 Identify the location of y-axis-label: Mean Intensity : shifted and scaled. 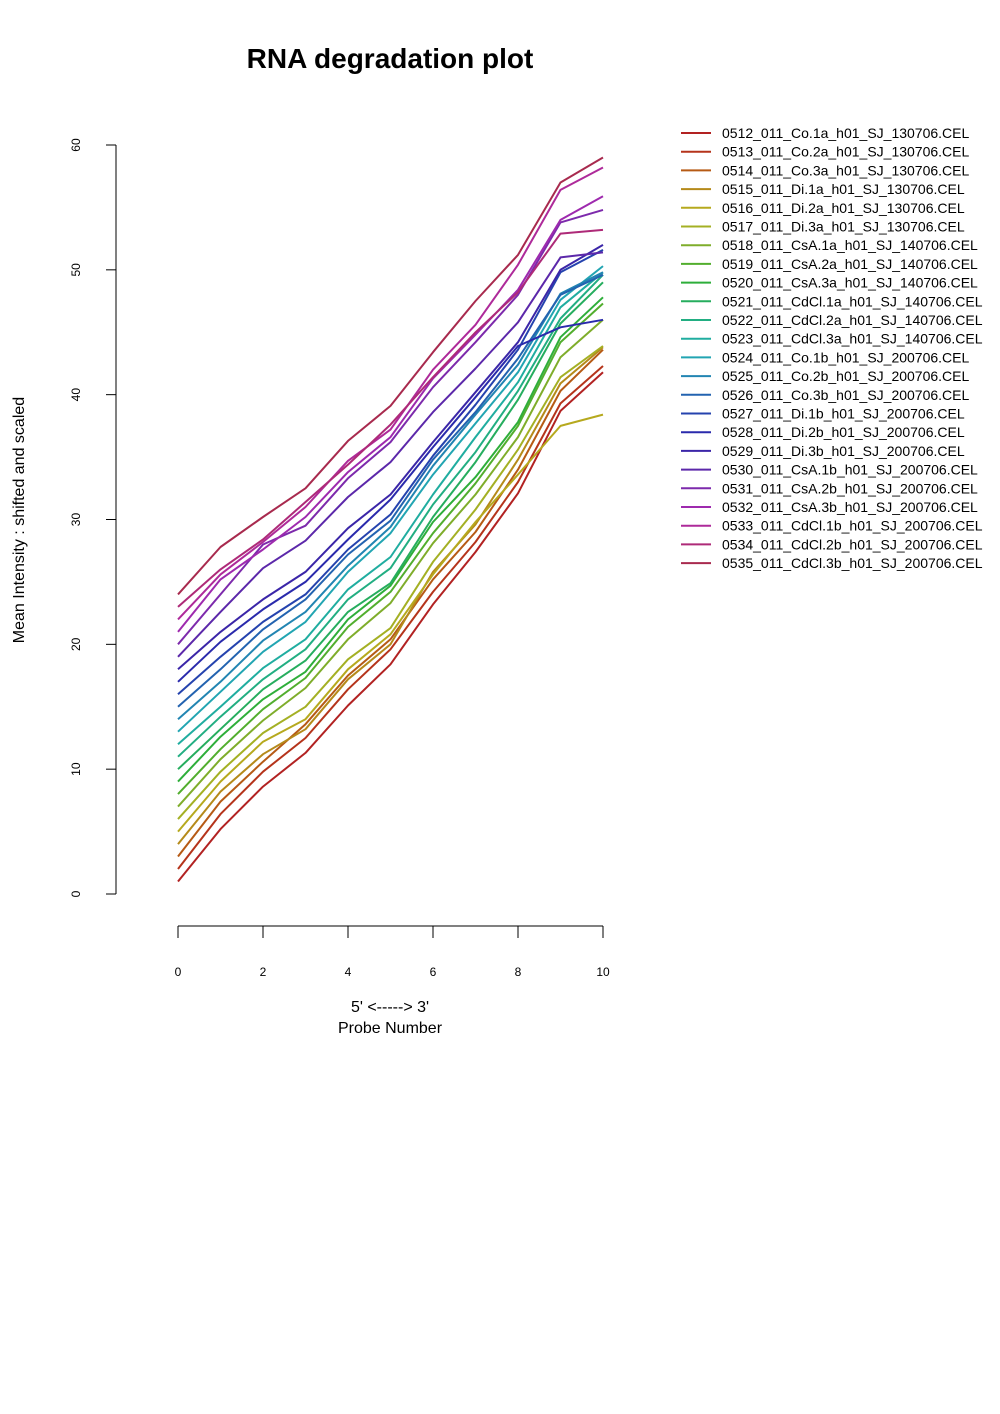
(19, 520).